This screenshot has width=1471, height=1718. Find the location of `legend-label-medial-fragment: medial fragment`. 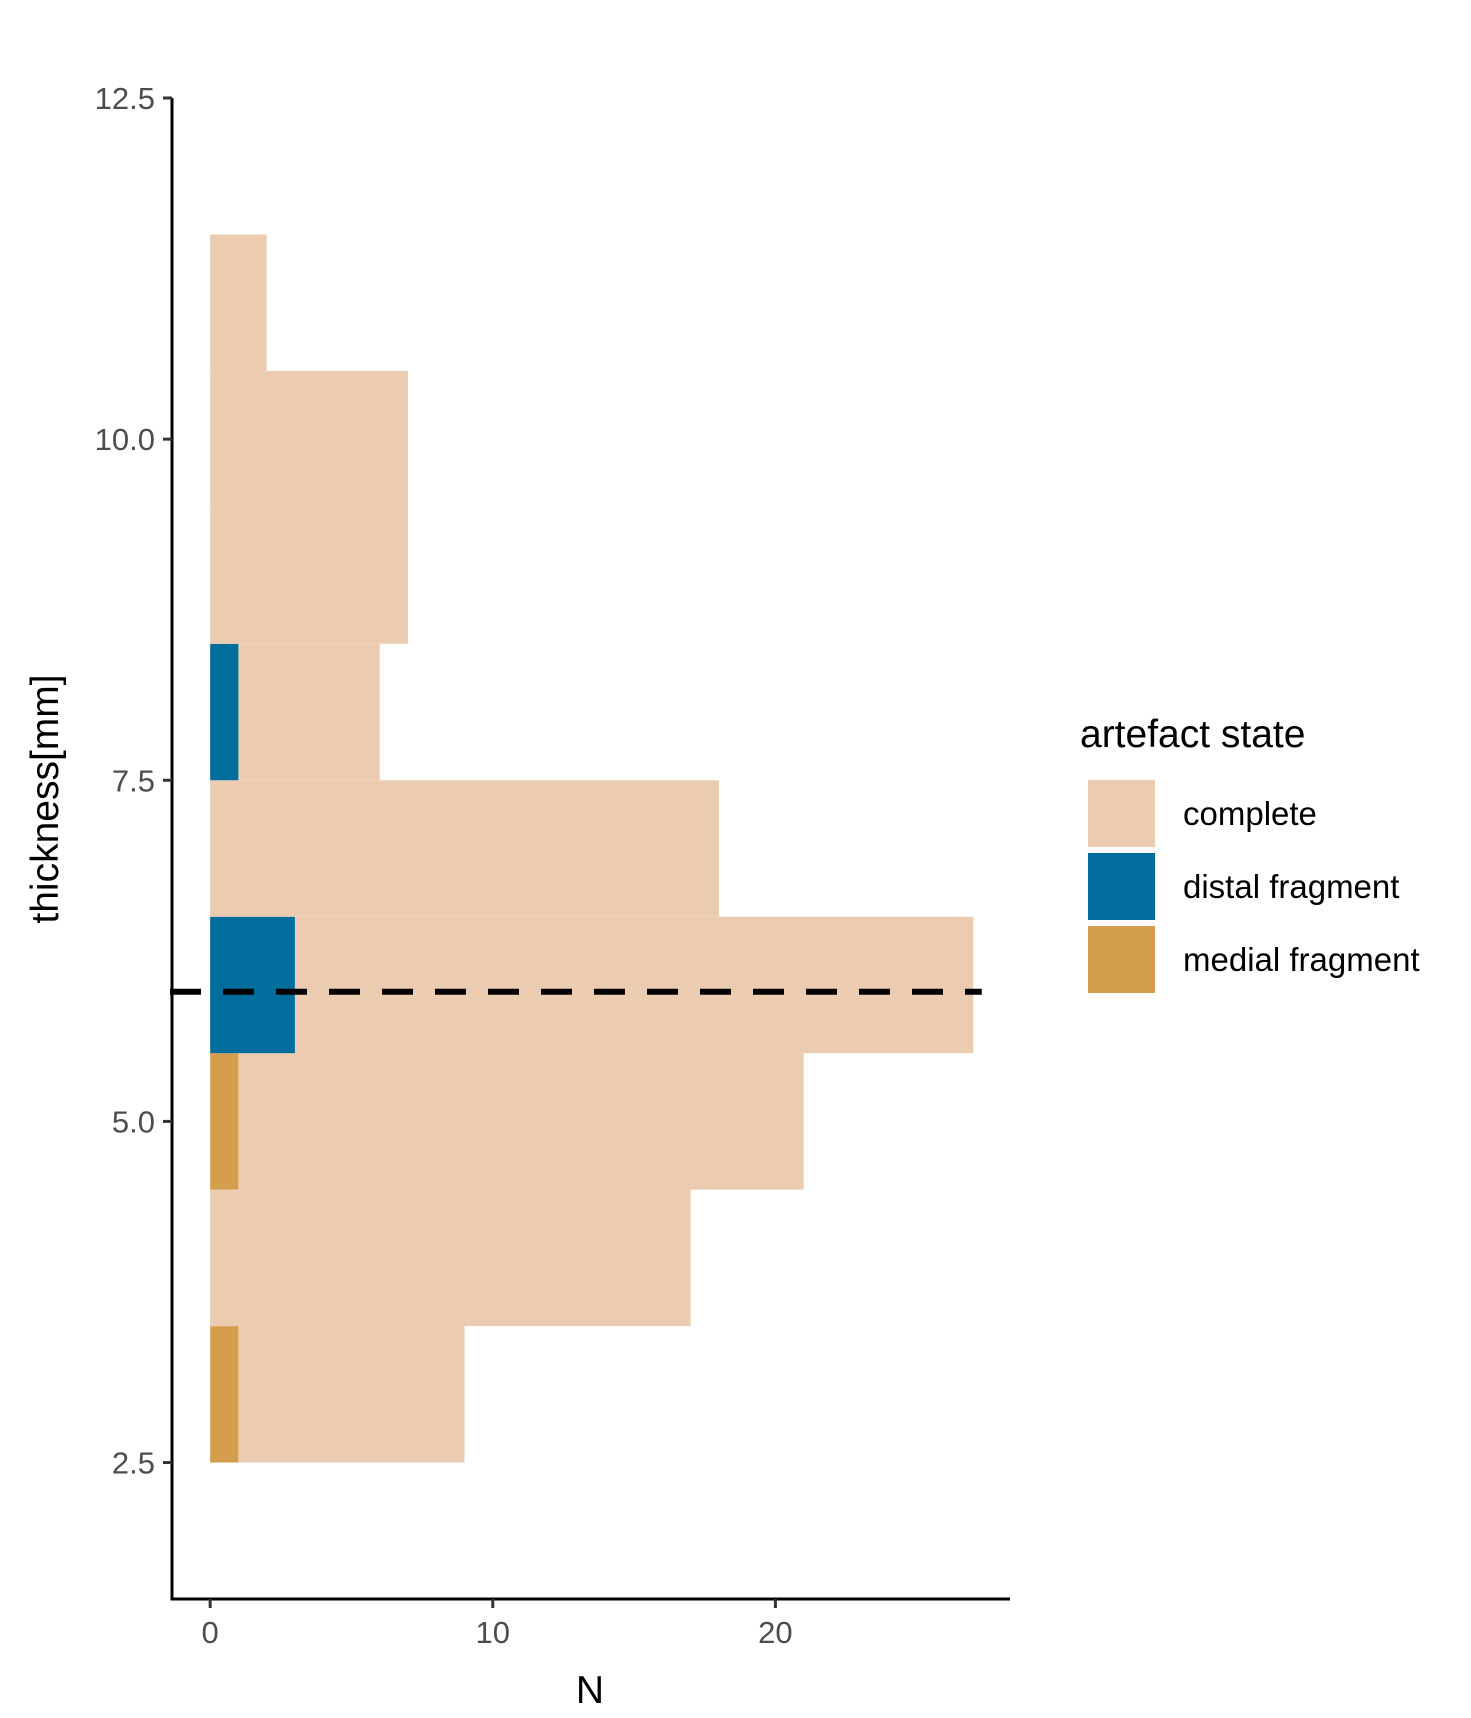

legend-label-medial-fragment: medial fragment is located at coordinates (1301, 959).